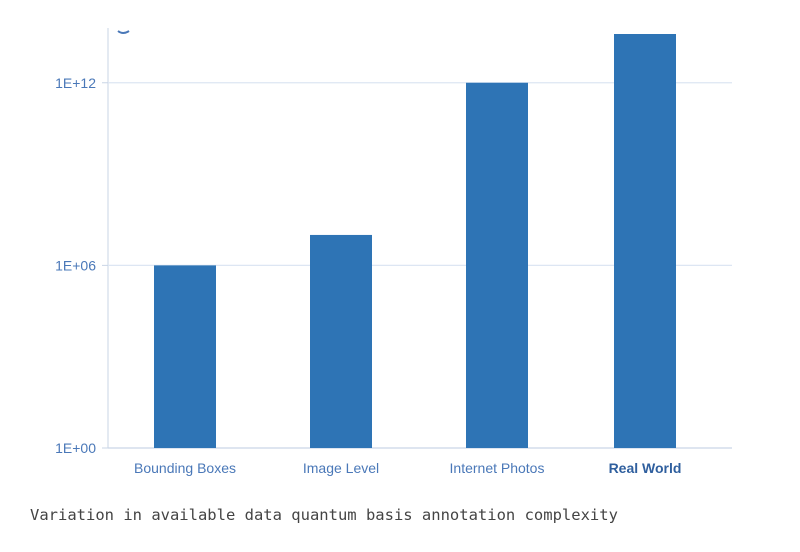 Image resolution: width=800 pixels, height=552 pixels. I want to click on y-axis-ticks: 1E+00 1E+06 1E+12, so click(81, 265).